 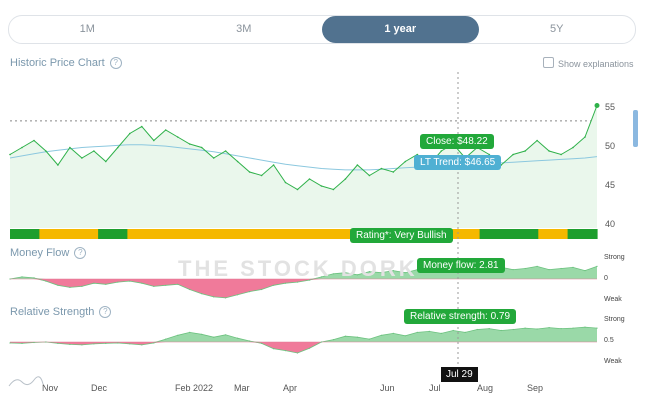 I want to click on show-explanations-toggle: Show explanations, so click(x=588, y=63).